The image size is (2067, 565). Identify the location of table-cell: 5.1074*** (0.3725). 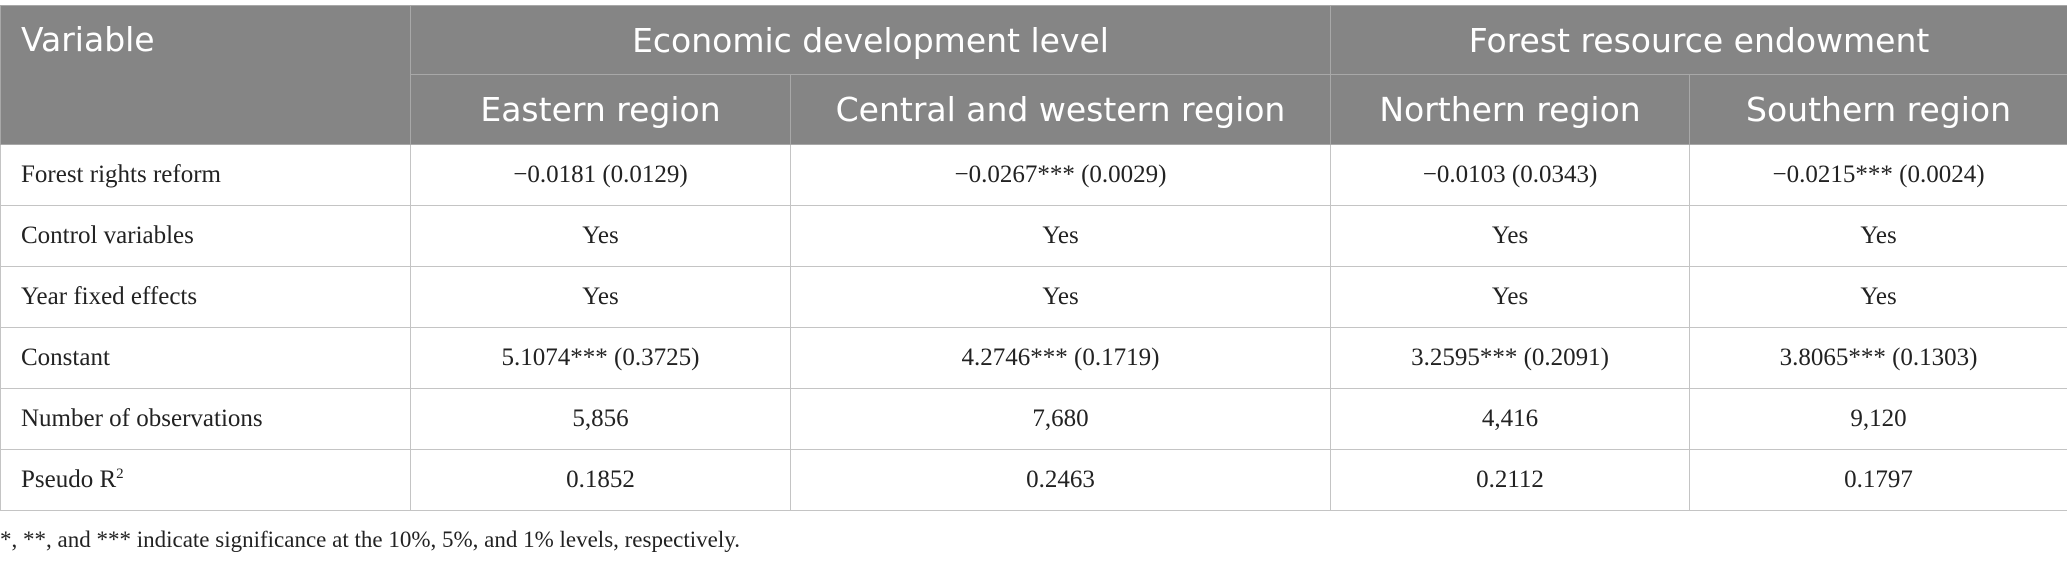
(600, 358).